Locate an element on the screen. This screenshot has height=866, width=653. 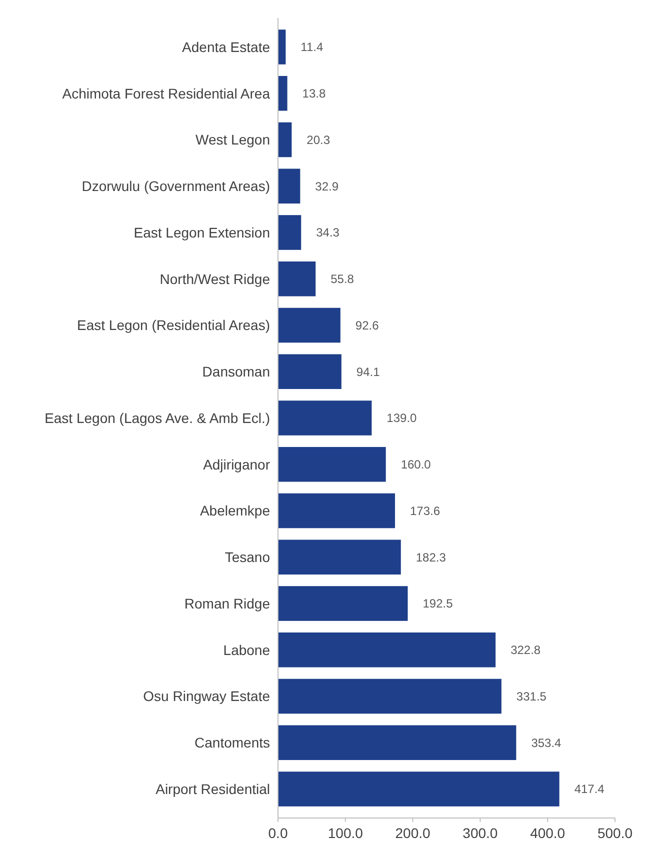
y-tick-label: Labone is located at coordinates (246, 650).